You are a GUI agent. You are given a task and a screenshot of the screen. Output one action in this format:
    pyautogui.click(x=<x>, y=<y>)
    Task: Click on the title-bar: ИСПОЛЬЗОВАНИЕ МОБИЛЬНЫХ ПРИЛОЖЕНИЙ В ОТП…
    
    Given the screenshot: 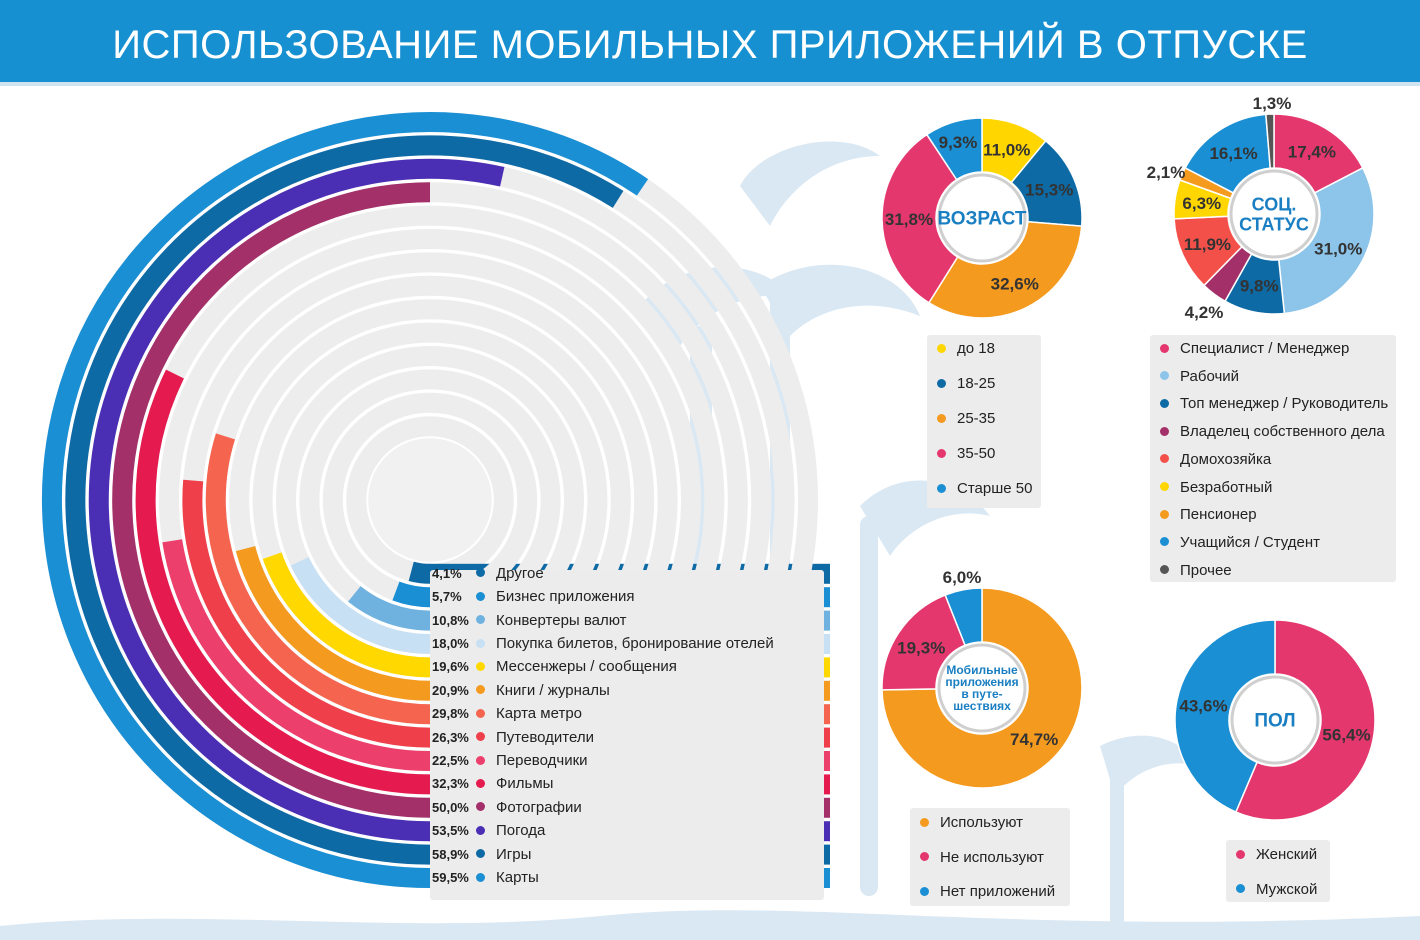 What is the action you would take?
    pyautogui.click(x=710, y=43)
    